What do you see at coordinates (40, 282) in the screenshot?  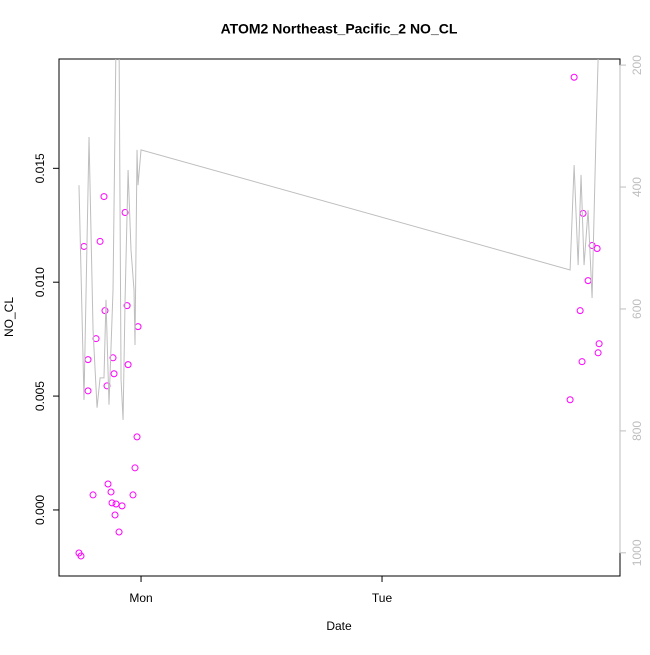 I see `y-tick-label: 0.010` at bounding box center [40, 282].